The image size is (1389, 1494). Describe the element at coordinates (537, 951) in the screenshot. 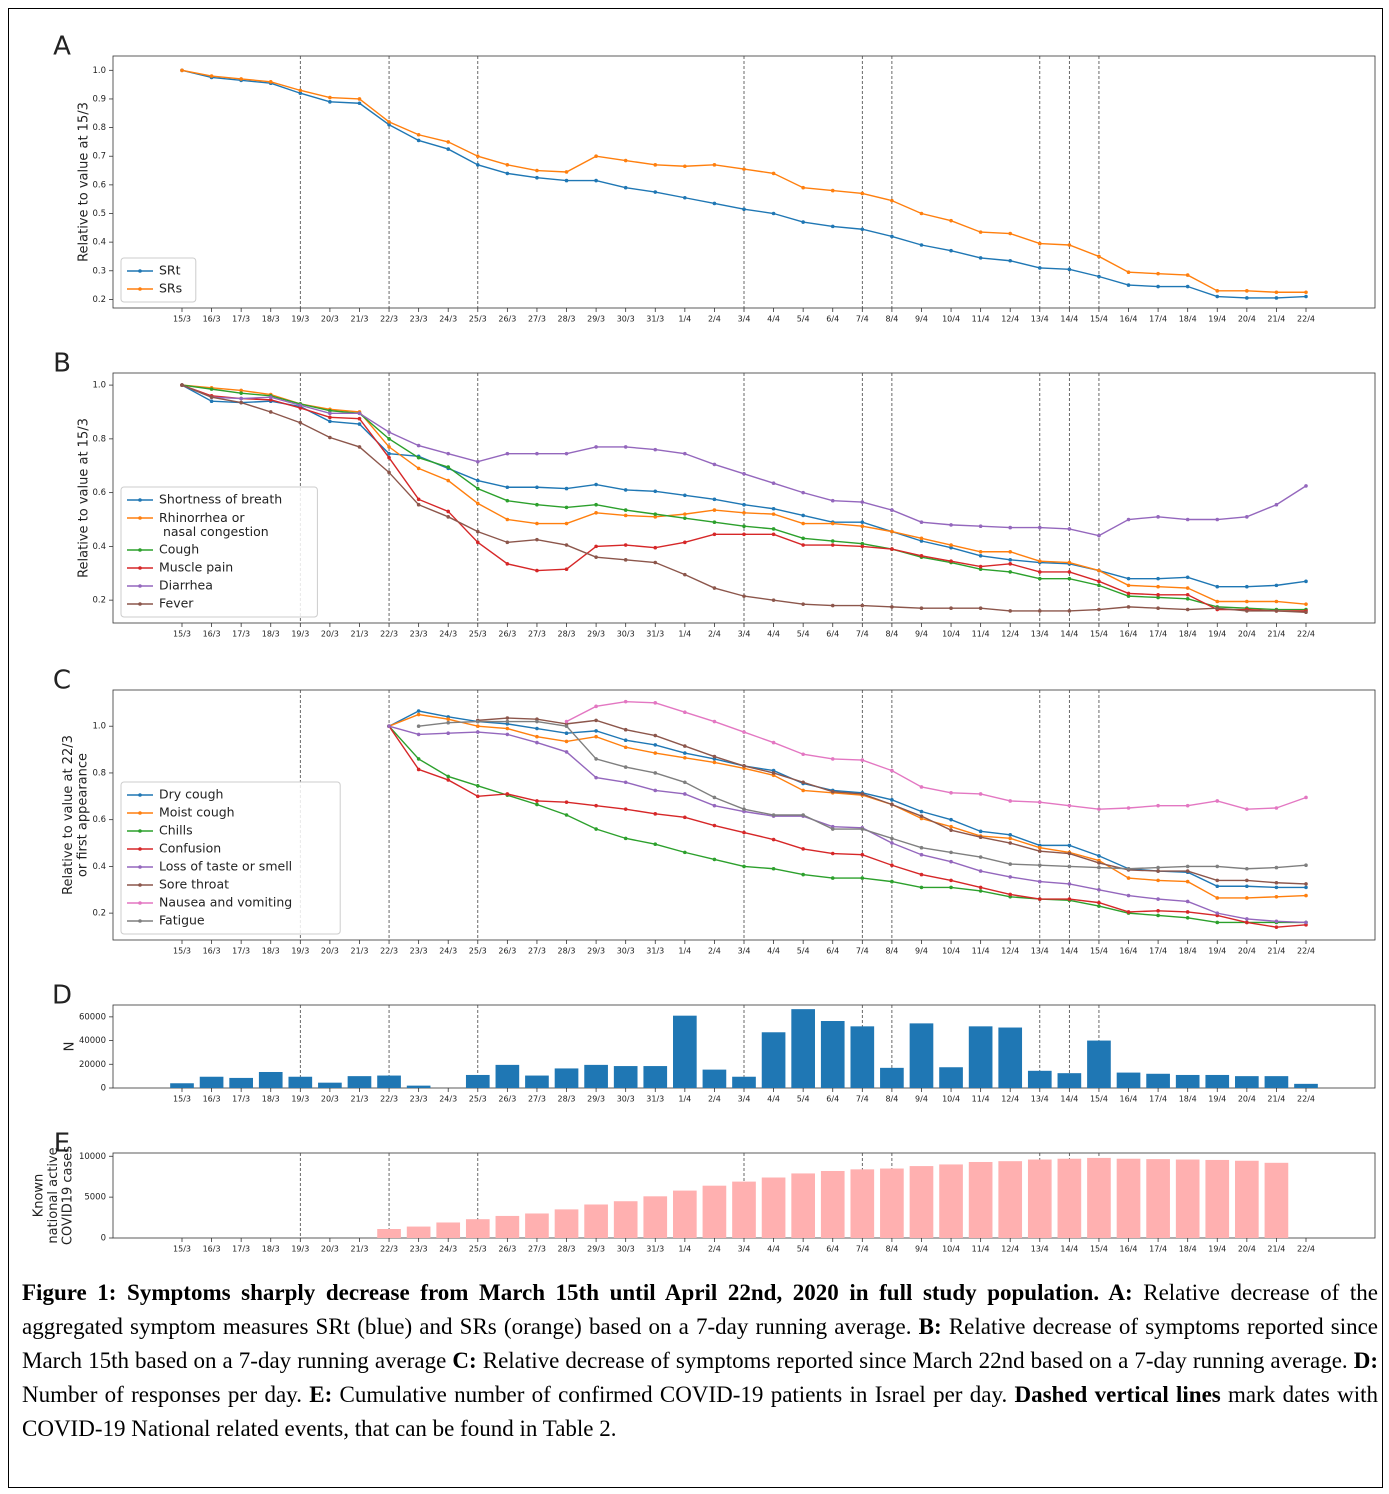

I see `x-tick-label: 27/3` at that location.